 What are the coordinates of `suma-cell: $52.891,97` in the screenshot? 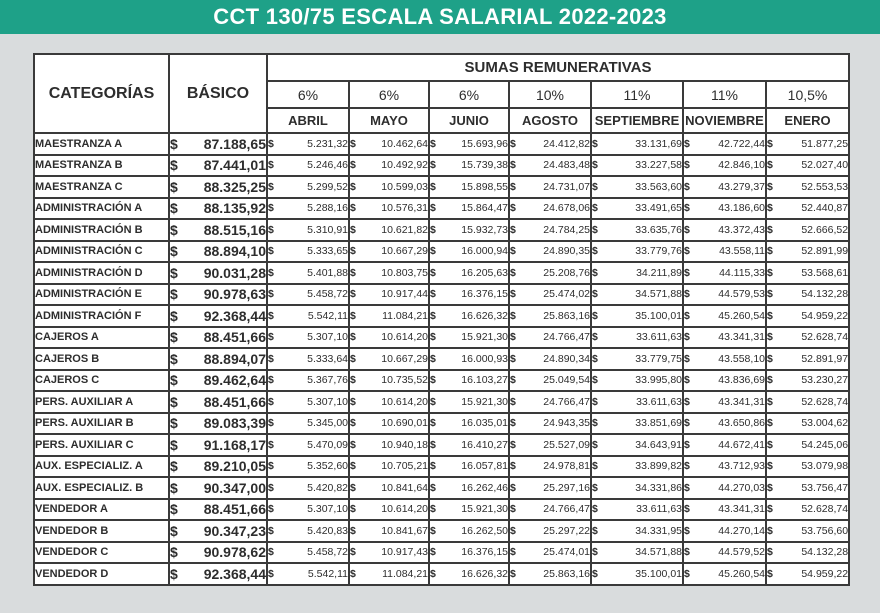 It's located at (807, 359).